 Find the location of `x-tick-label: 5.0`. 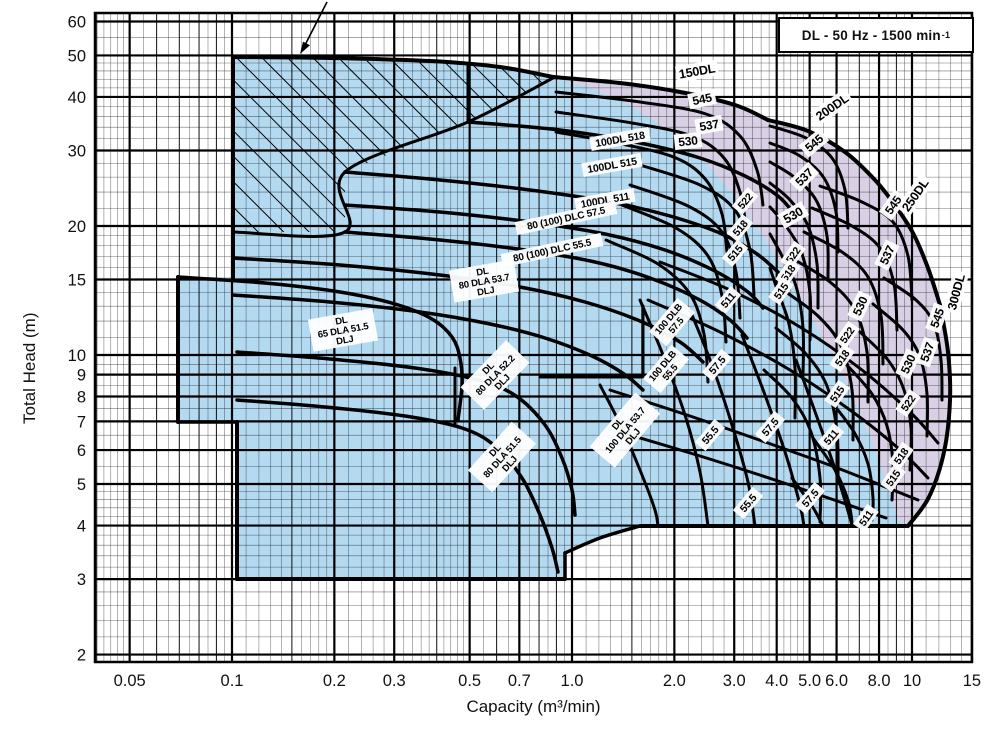

x-tick-label: 5.0 is located at coordinates (809, 681).